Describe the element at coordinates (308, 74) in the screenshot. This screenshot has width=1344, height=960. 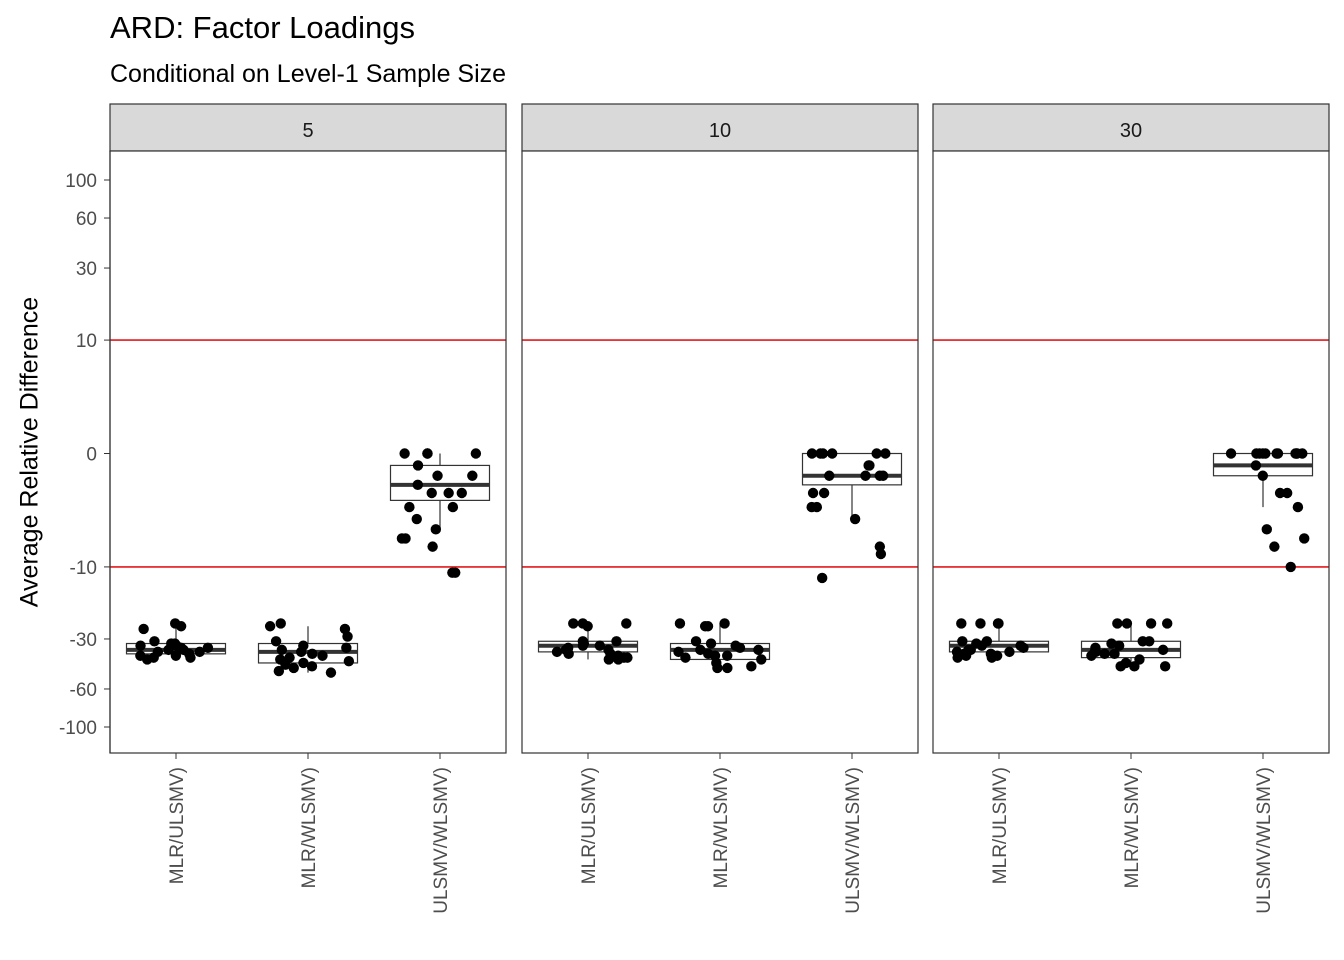
I see `chart-subtitle: Conditional on Level-1 Sample Size` at that location.